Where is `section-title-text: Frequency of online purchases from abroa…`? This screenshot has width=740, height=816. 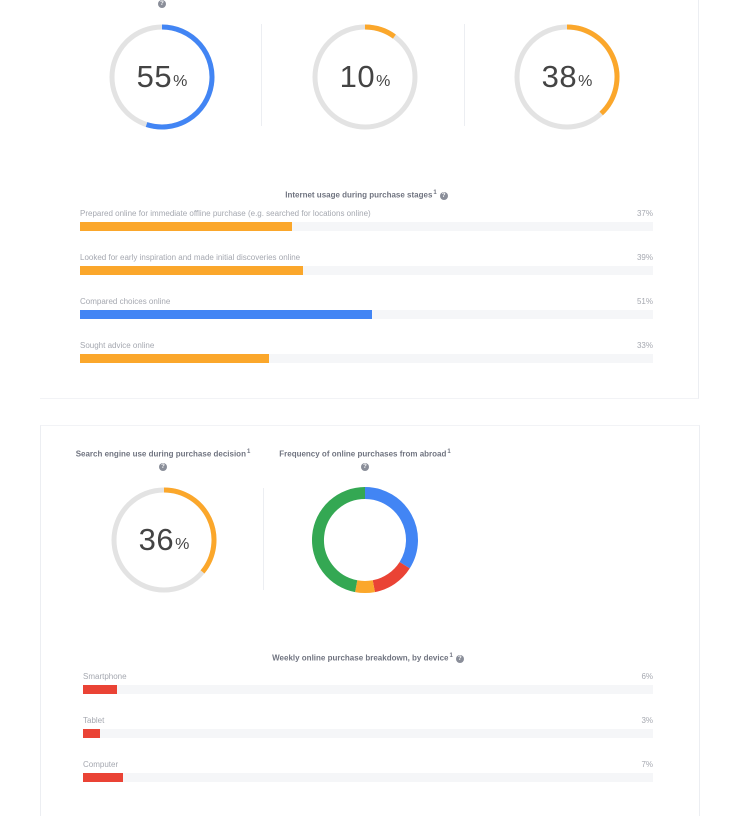
section-title-text: Frequency of online purchases from abroa… is located at coordinates (363, 454).